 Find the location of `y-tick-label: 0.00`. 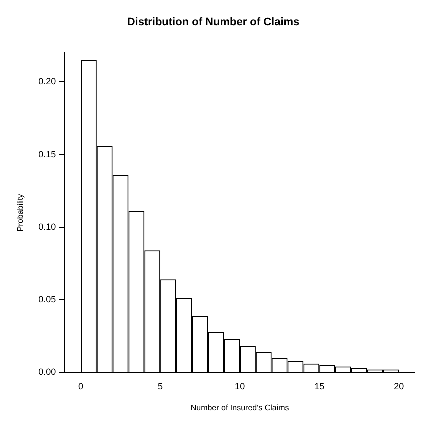

y-tick-label: 0.00 is located at coordinates (47, 372).